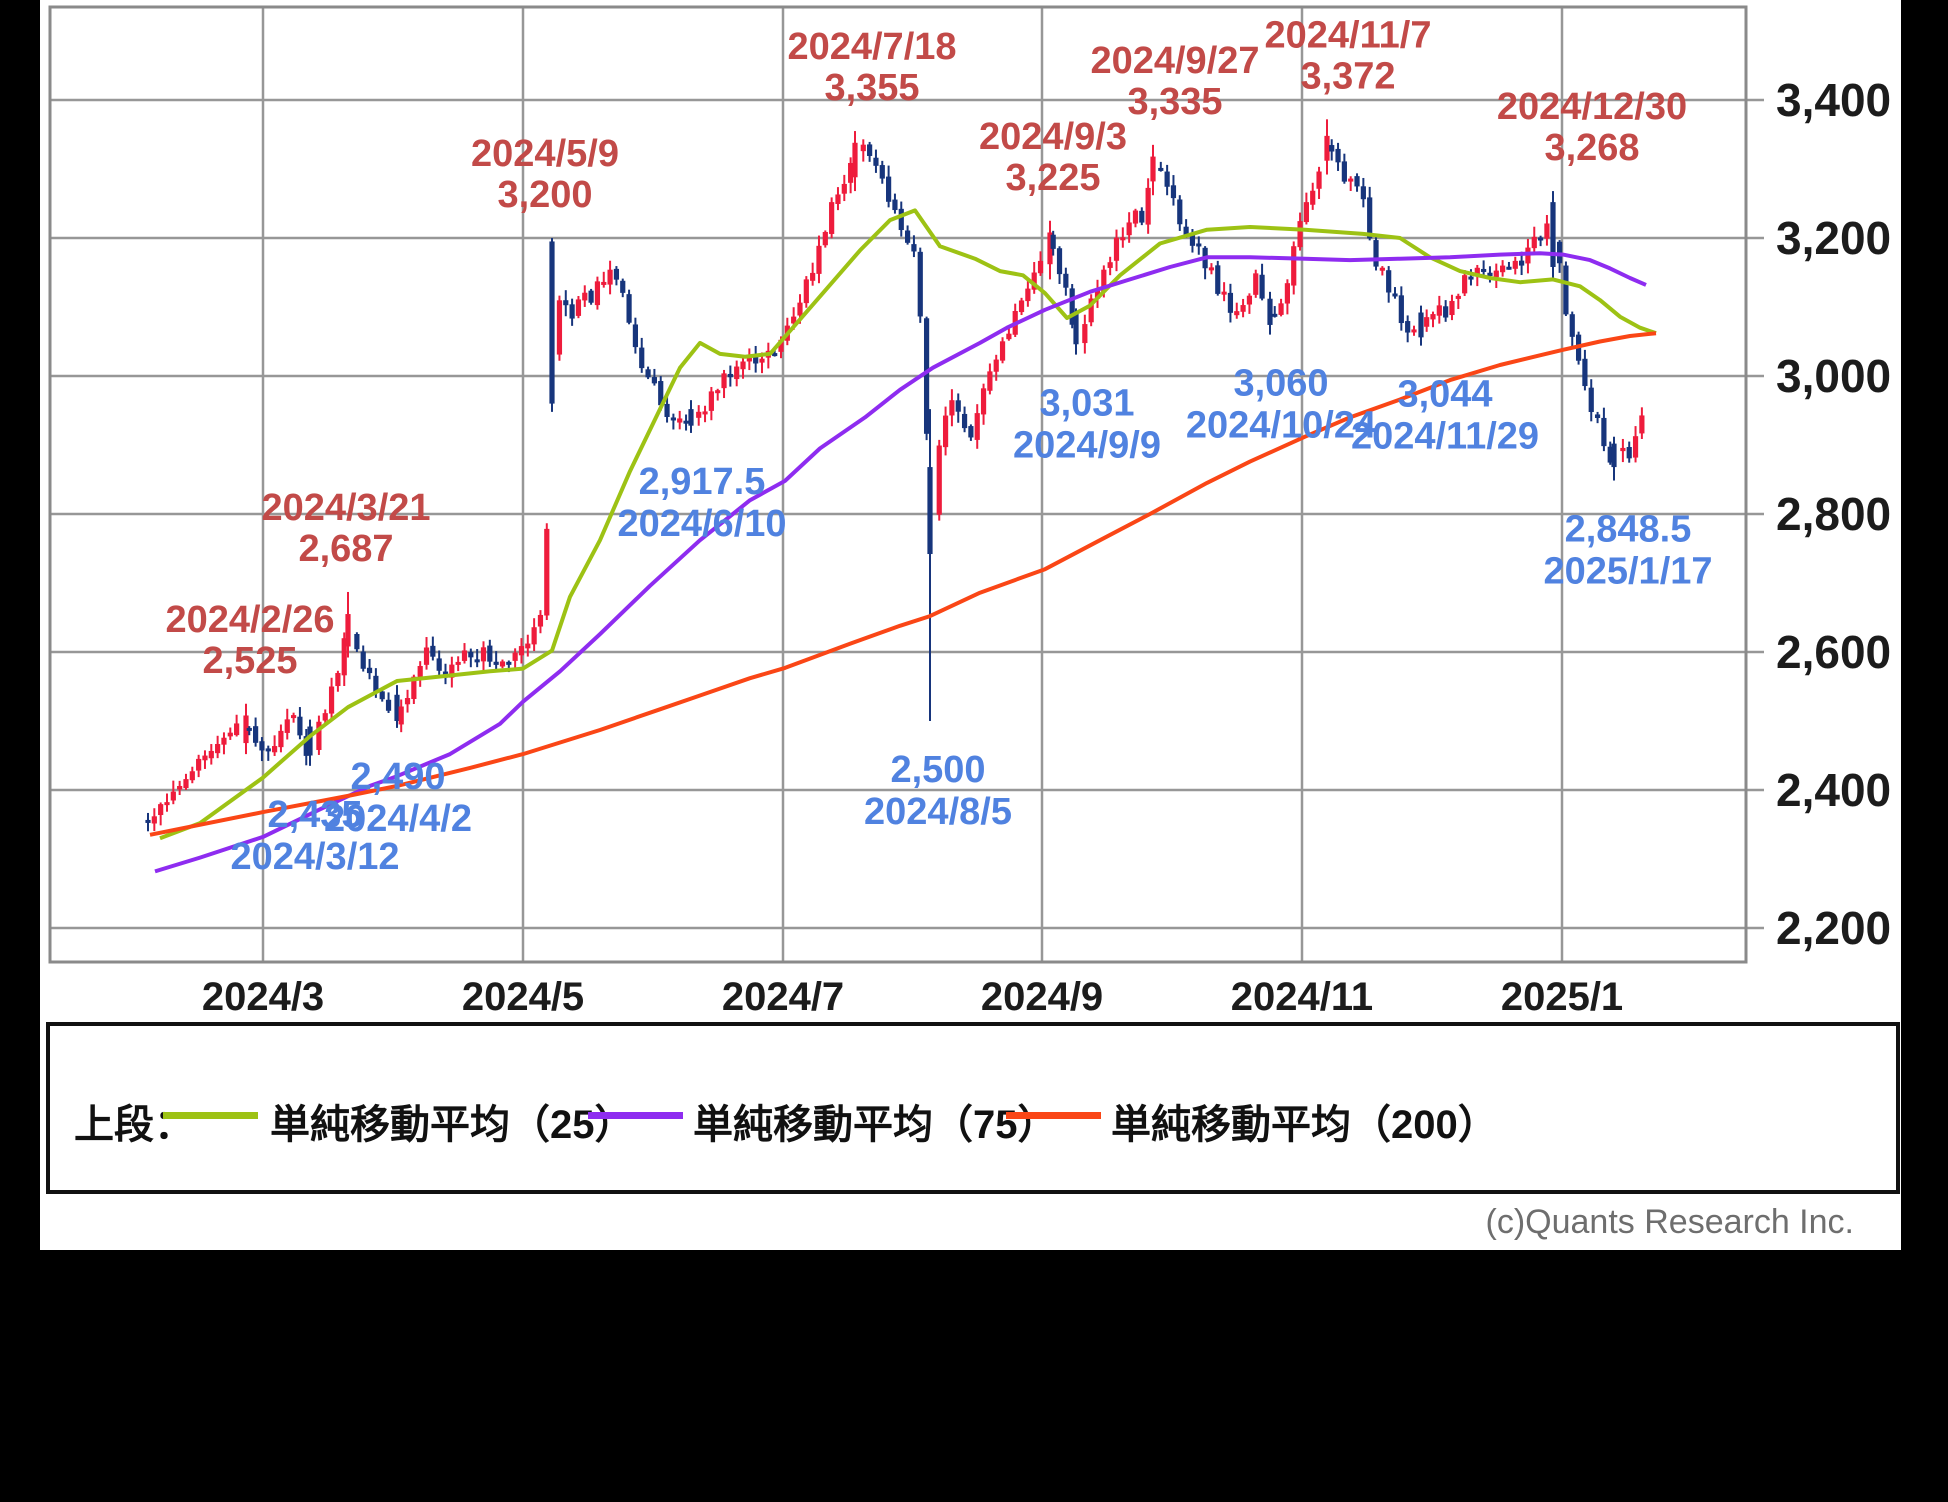 Image resolution: width=1948 pixels, height=1502 pixels. Describe the element at coordinates (1087, 446) in the screenshot. I see `annotation-low-date: 2024/9/9` at that location.